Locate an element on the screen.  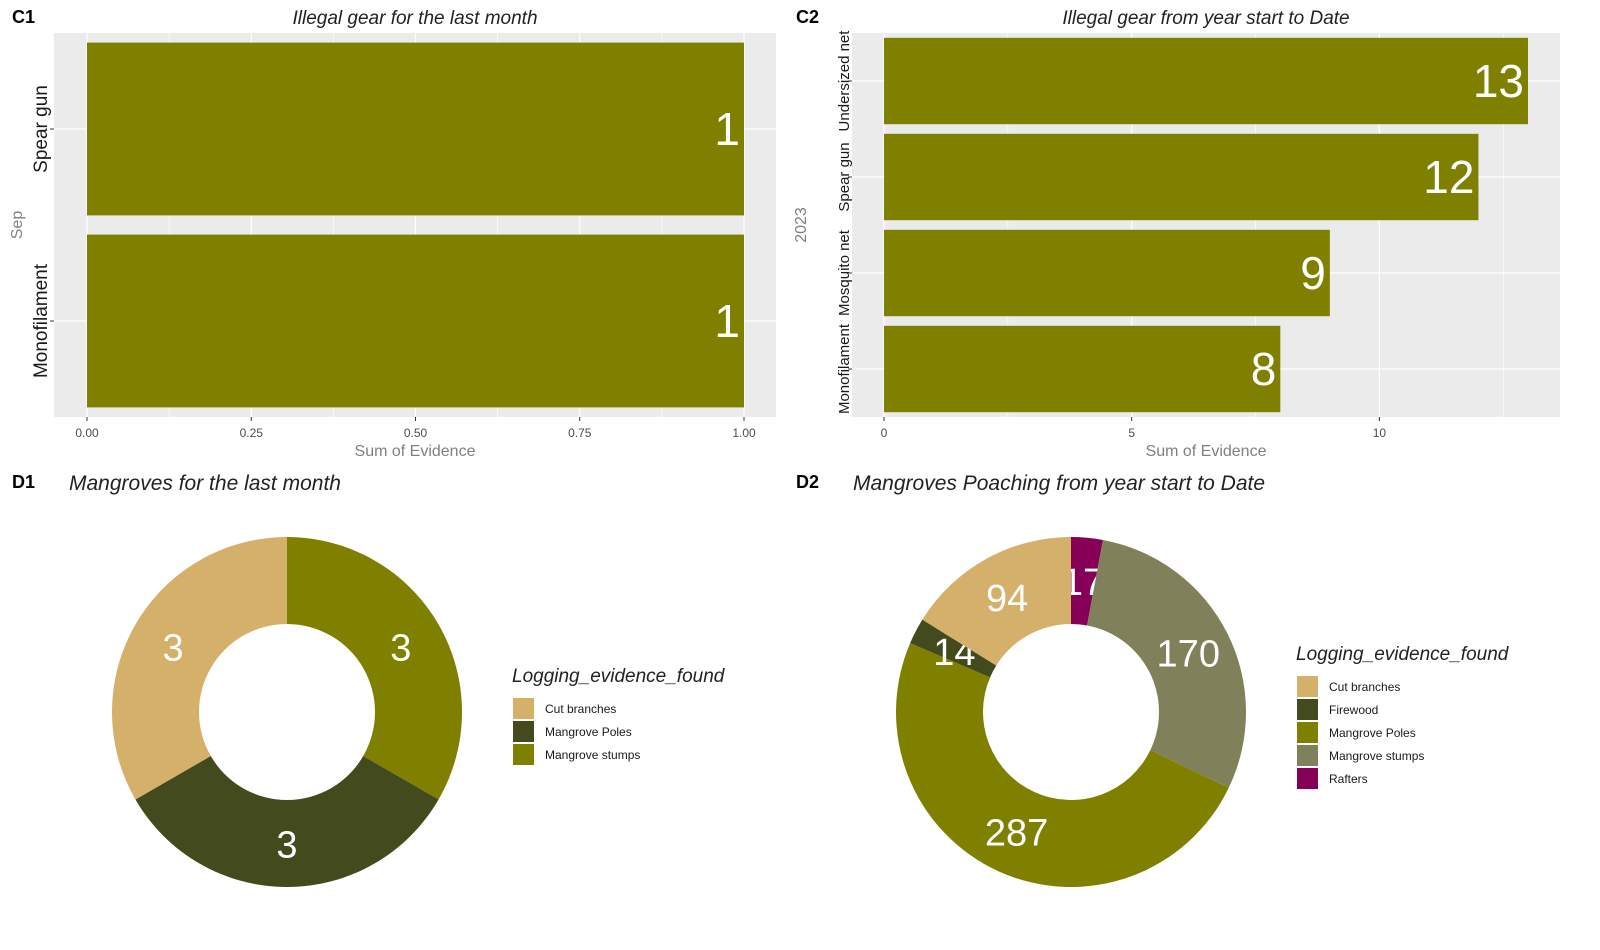
slice-value-label: 94 is located at coordinates (1007, 599).